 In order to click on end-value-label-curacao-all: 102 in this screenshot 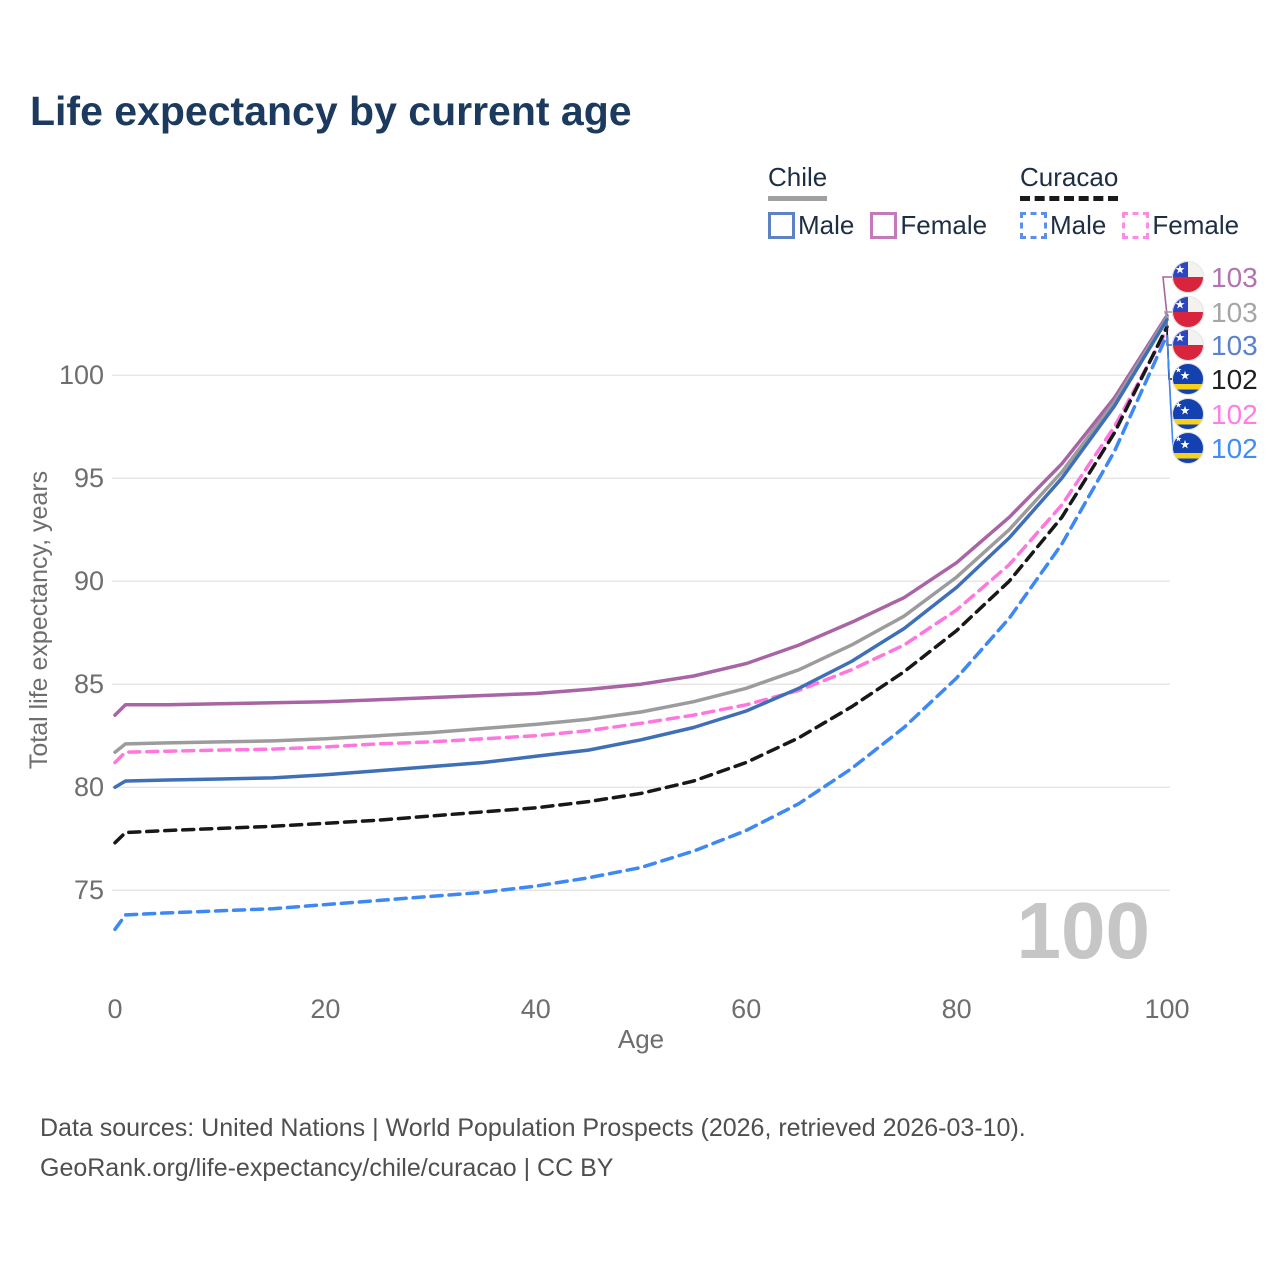, I will do `click(1234, 379)`.